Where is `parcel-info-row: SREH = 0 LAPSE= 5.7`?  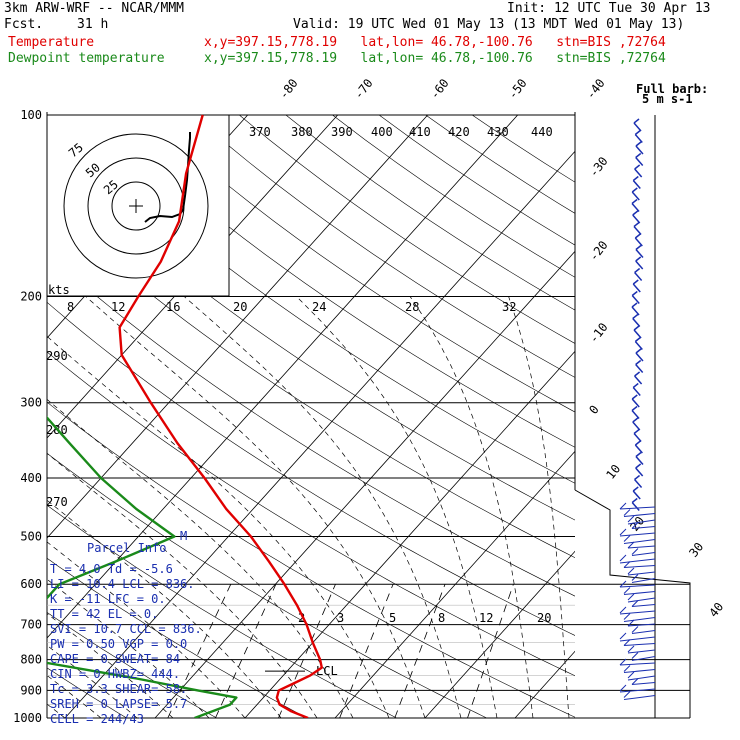
parcel-info-row: SREH = 0 LAPSE= 5.7 is located at coordinates (118, 704).